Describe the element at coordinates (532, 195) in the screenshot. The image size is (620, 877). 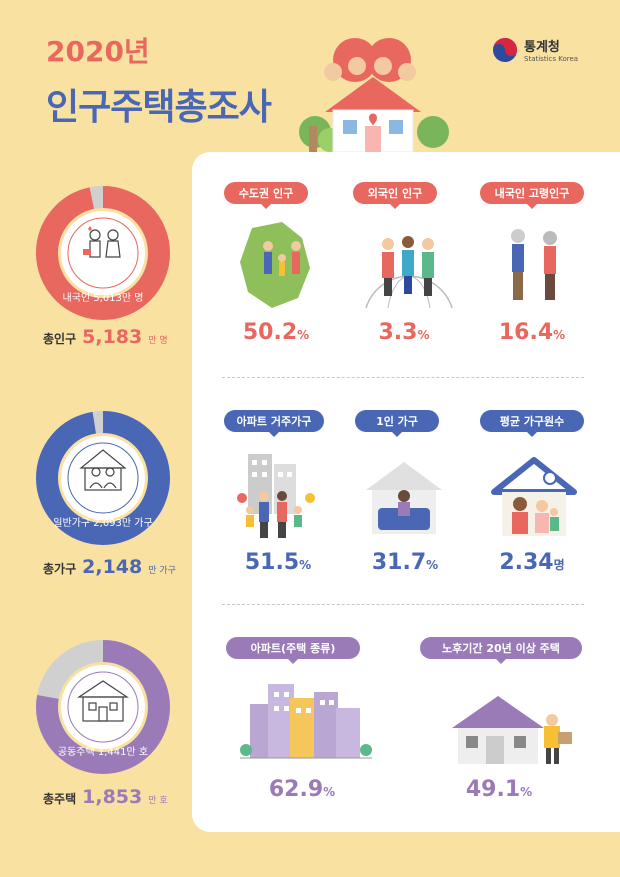
I see `pill-elderly-population: 내국인 고령인구` at that location.